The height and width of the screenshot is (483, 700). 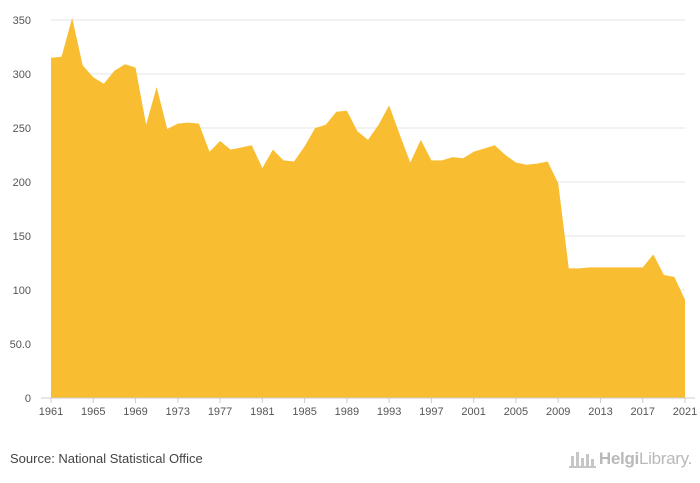 What do you see at coordinates (389, 412) in the screenshot?
I see `x-tick-label: 1993` at bounding box center [389, 412].